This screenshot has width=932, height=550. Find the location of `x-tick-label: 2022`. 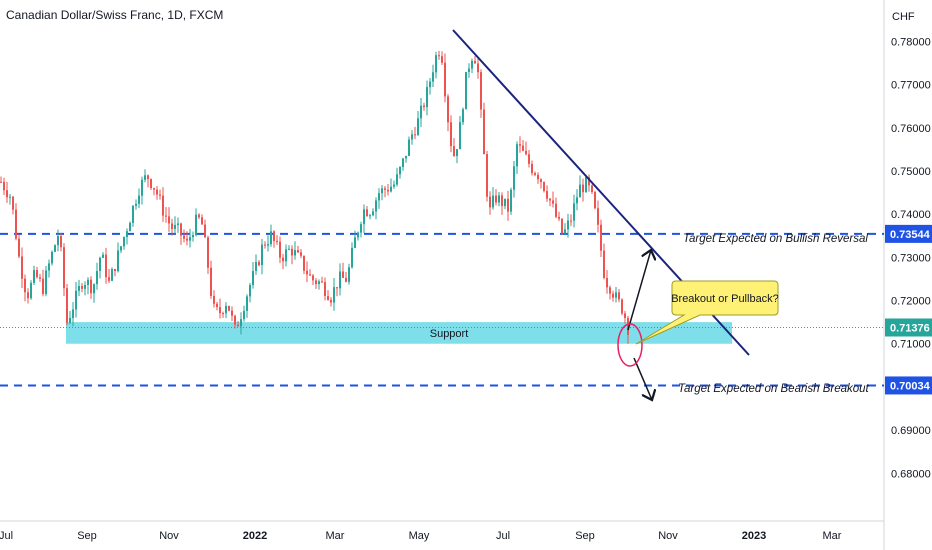

x-tick-label: 2022 is located at coordinates (255, 536).